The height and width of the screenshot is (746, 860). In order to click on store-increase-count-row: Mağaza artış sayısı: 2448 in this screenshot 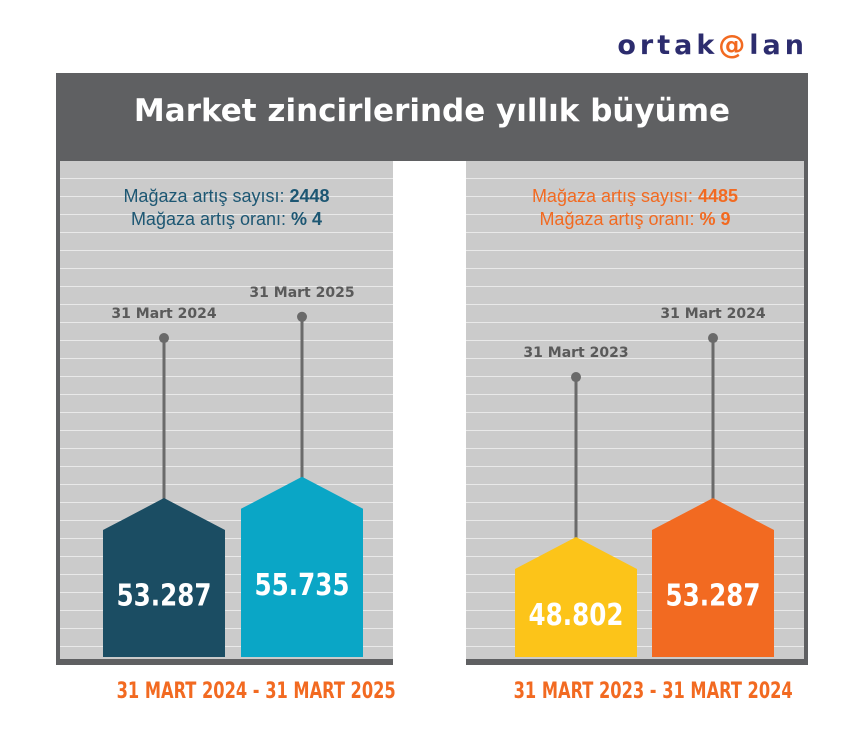, I will do `click(226, 196)`.